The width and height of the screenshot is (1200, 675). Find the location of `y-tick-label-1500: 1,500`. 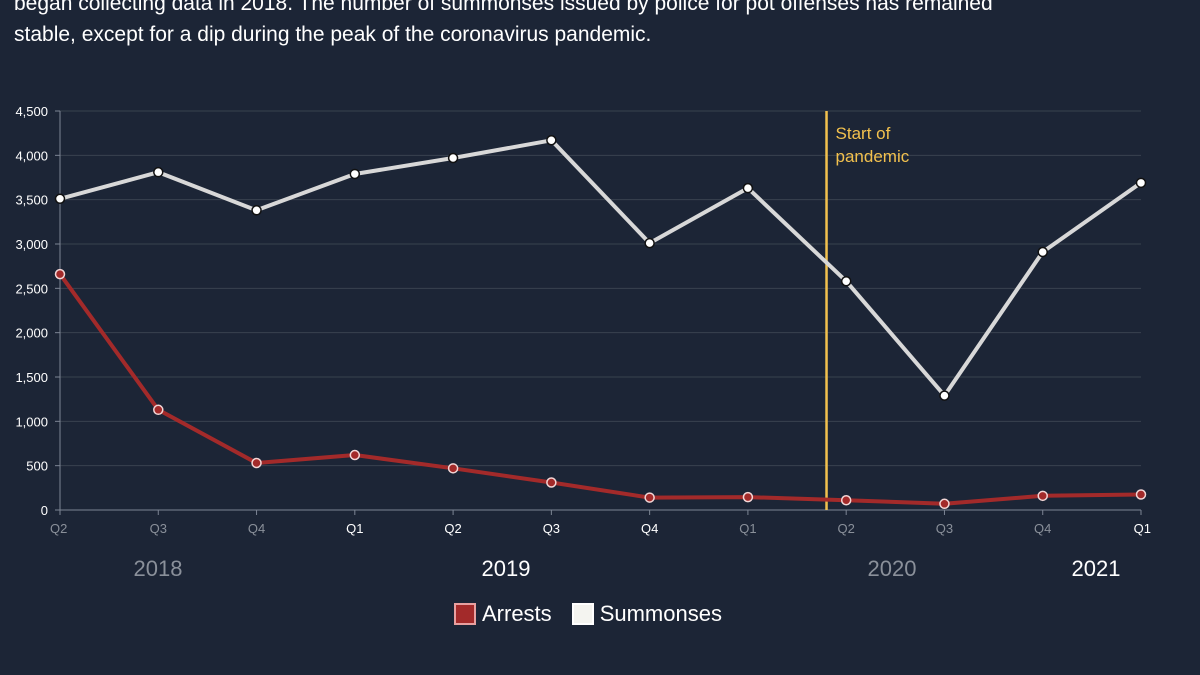

y-tick-label-1500: 1,500 is located at coordinates (31, 377).